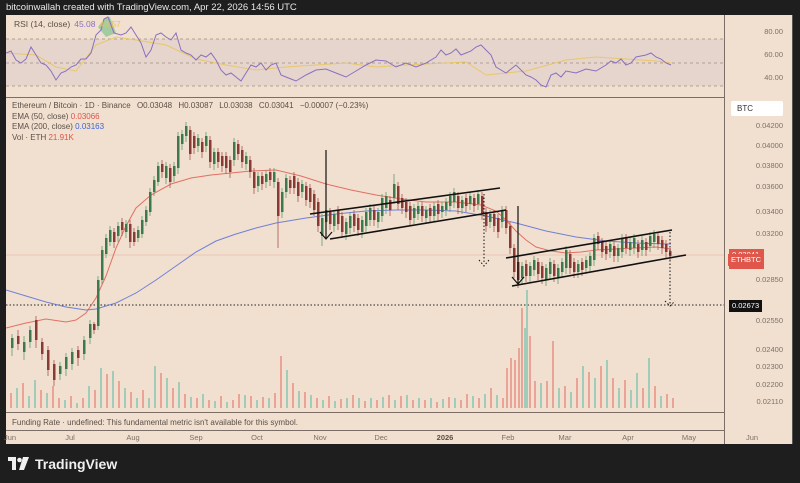 Image resolution: width=800 pixels, height=483 pixels. What do you see at coordinates (769, 366) in the screenshot?
I see `price-tick: 0.02300` at bounding box center [769, 366].